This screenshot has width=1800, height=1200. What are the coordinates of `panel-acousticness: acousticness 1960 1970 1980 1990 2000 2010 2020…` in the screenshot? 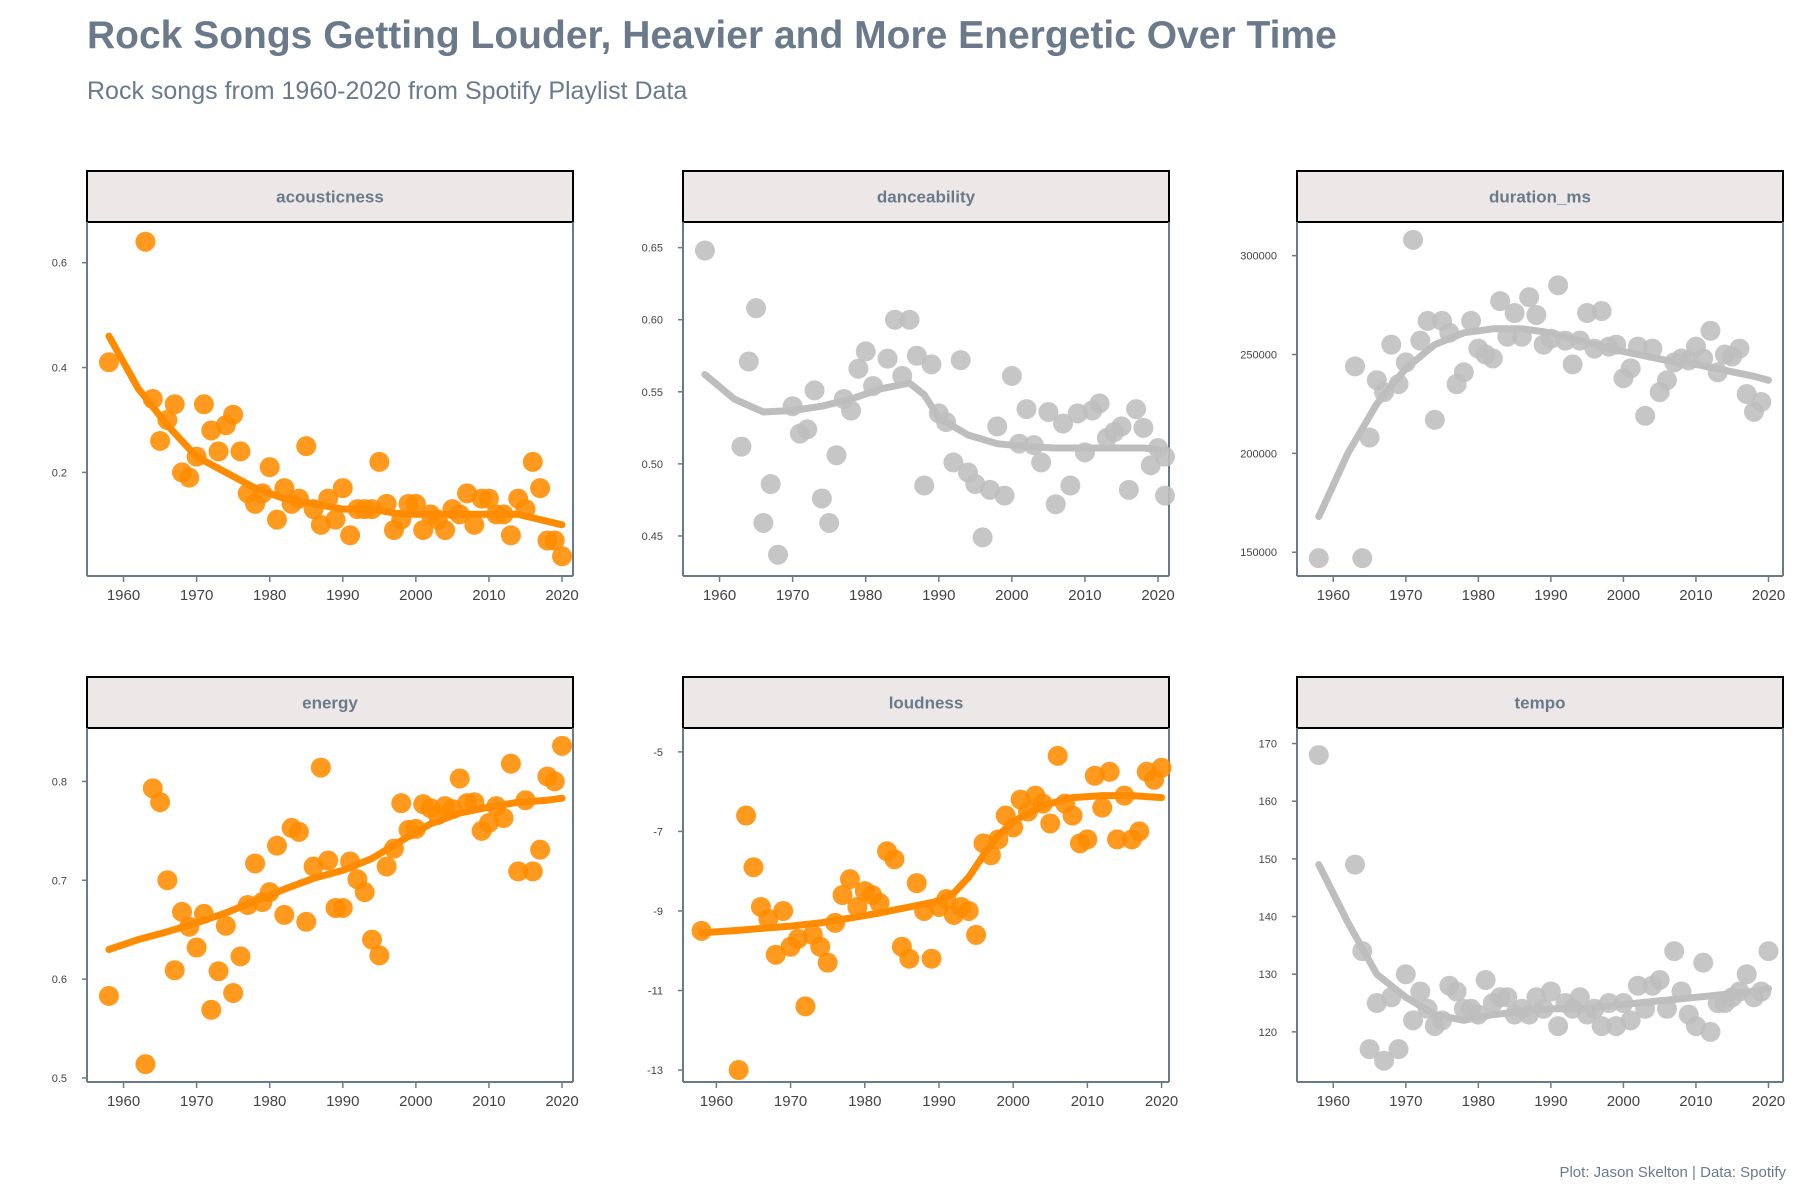 It's located at (315, 387).